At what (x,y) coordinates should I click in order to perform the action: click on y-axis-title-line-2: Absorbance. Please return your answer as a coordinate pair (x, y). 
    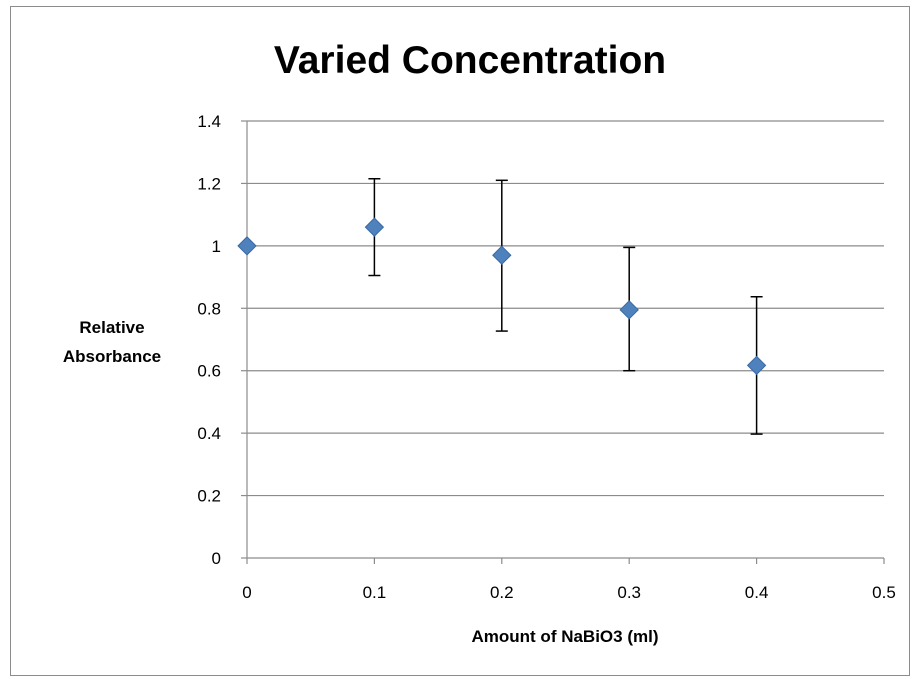
    Looking at the image, I should click on (112, 356).